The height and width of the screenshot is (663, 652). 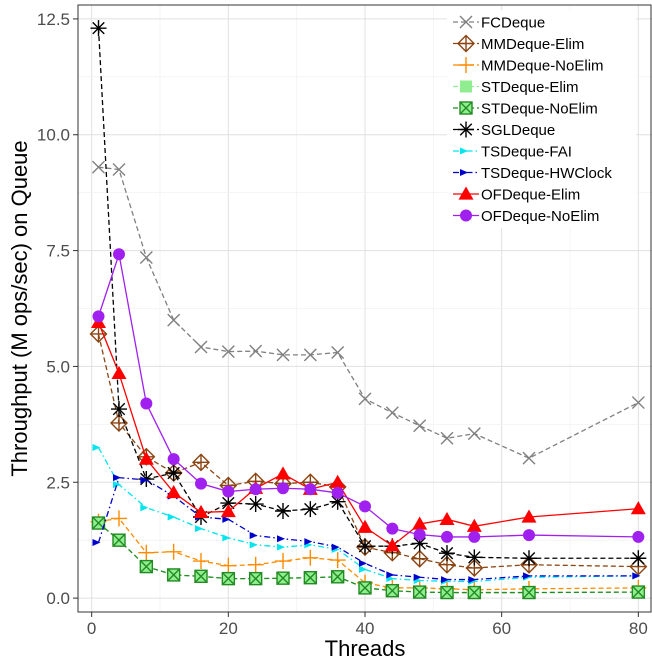 I want to click on legend-label: STDeque-NoElim, so click(x=539, y=109).